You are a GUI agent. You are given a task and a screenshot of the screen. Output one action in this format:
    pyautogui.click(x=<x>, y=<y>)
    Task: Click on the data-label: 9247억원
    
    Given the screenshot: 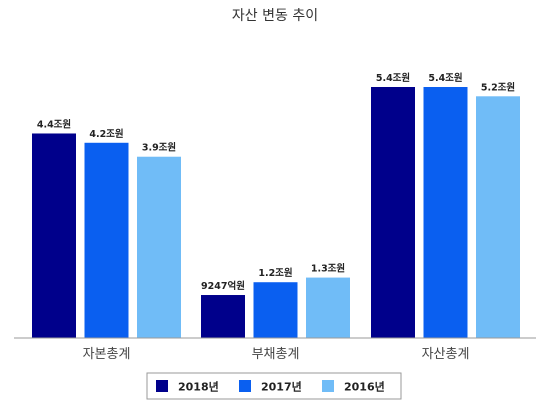 What is the action you would take?
    pyautogui.click(x=223, y=286)
    